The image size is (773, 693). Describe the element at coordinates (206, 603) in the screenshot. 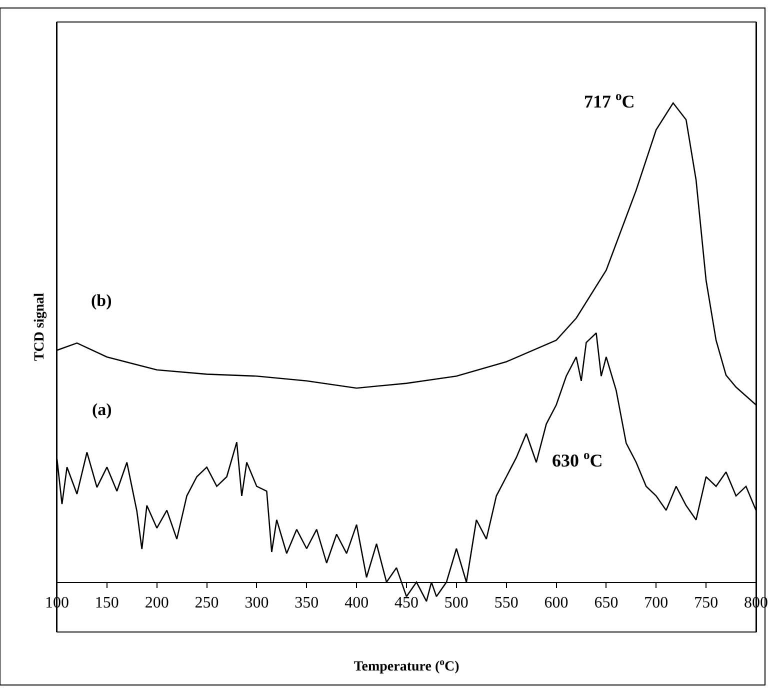

I see `x-tick-label: 250` at that location.